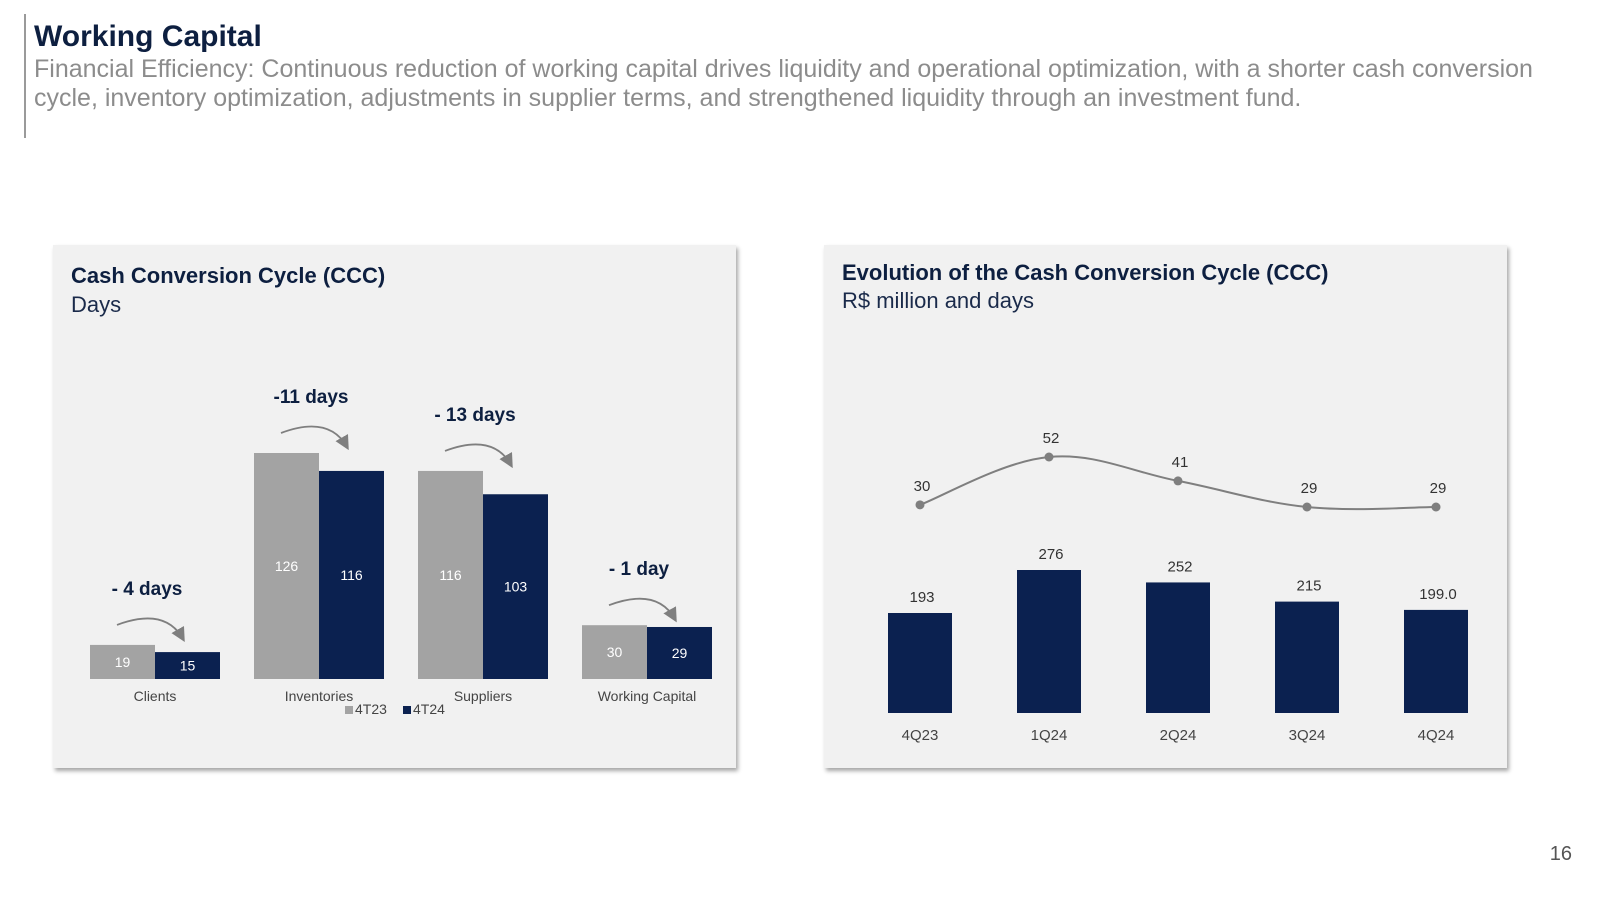 The height and width of the screenshot is (900, 1600). Describe the element at coordinates (228, 275) in the screenshot. I see `chart-title: Cash Conversion Cycle (CCC)` at that location.